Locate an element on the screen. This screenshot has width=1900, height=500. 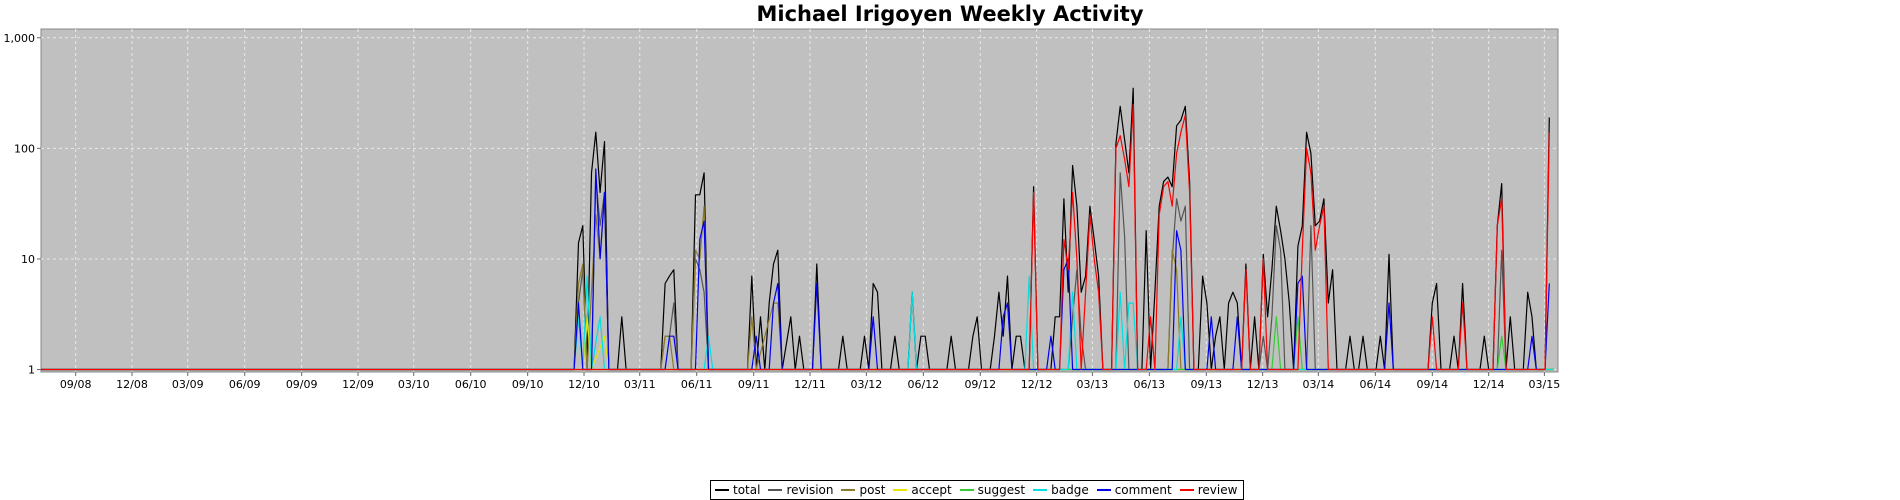
x-tick-label: 06/14 is located at coordinates (1375, 384).